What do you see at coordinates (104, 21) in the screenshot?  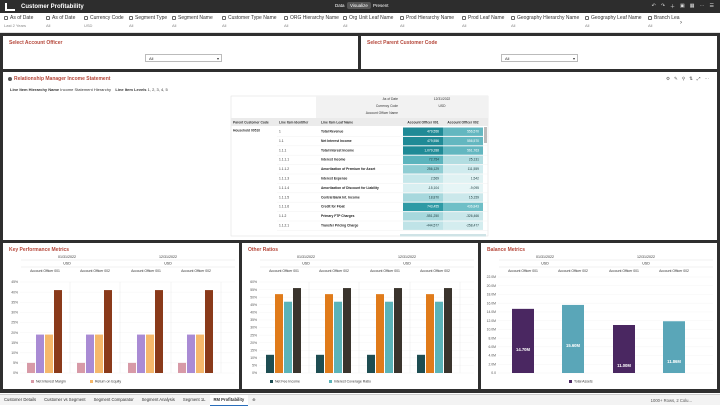 I see `filter-currency-code: Currency Code USD` at bounding box center [104, 21].